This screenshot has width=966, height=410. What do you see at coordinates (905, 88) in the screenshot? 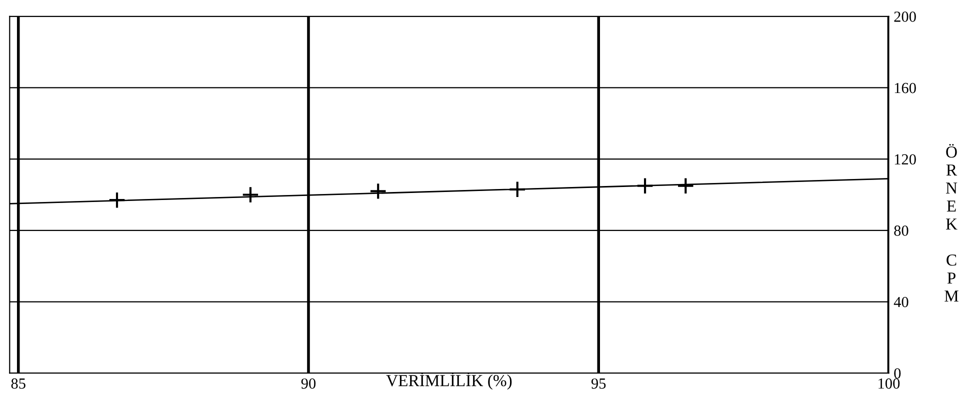
I see `y-tick-label: 160` at bounding box center [905, 88].